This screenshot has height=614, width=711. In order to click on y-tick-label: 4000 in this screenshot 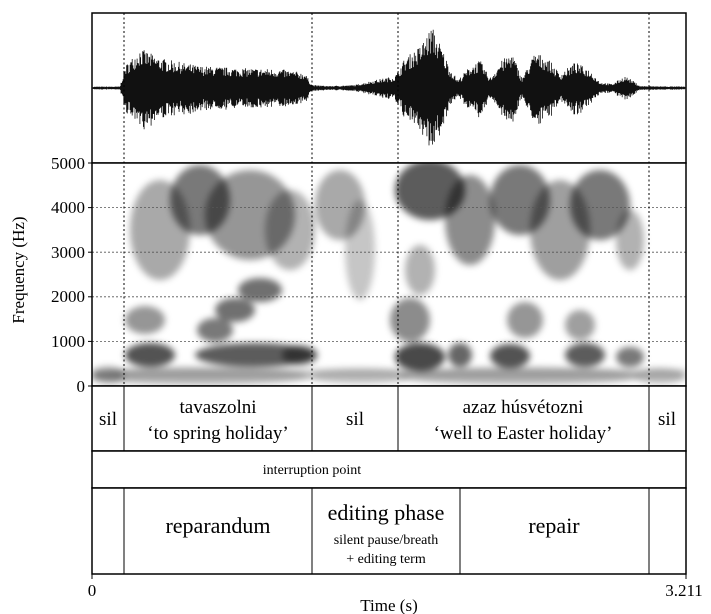, I will do `click(68, 207)`.